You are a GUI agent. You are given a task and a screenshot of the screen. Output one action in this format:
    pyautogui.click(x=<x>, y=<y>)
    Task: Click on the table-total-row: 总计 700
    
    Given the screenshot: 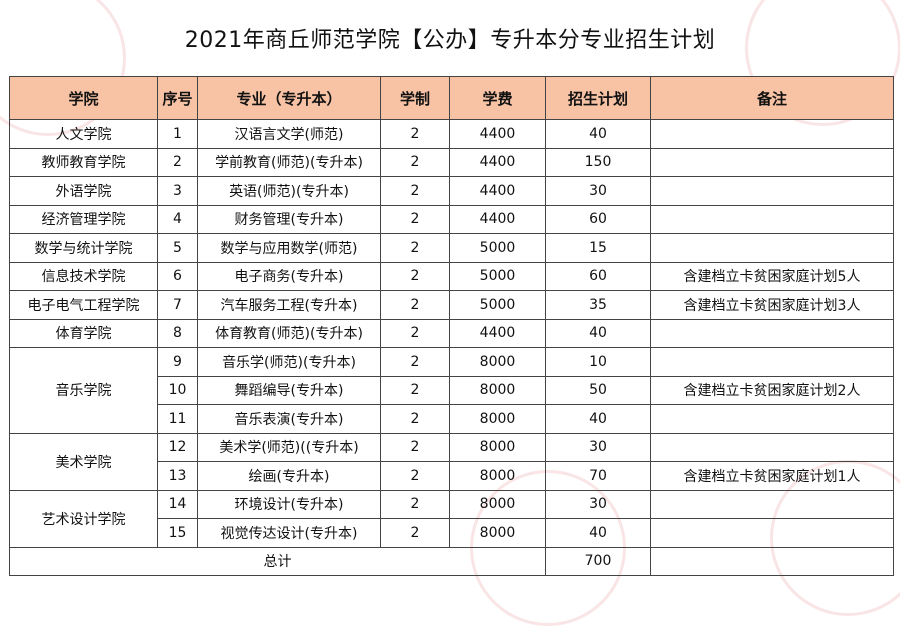 What is the action you would take?
    pyautogui.click(x=451, y=561)
    